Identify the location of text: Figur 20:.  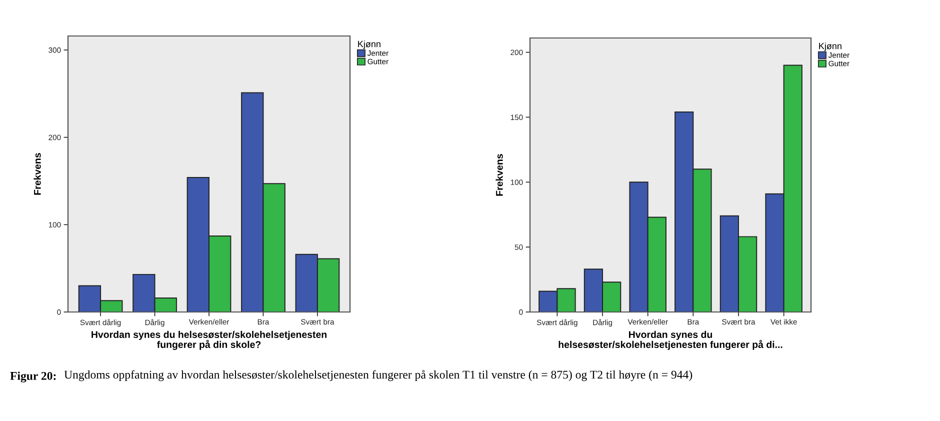
(33, 377).